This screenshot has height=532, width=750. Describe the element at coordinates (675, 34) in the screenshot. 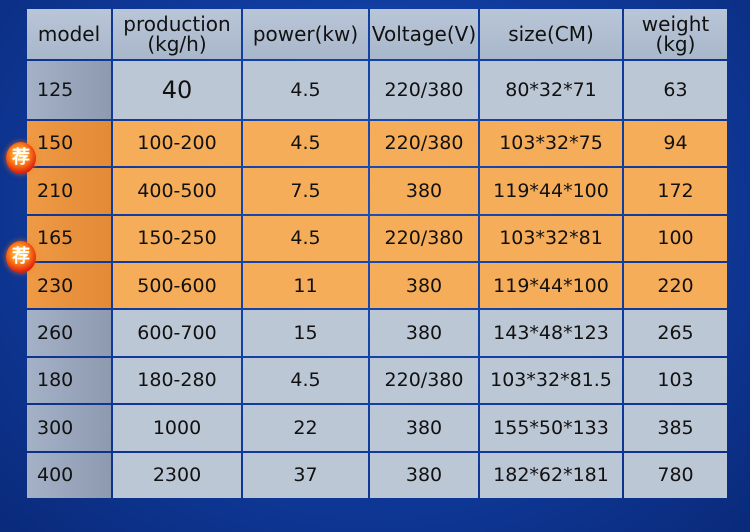

I see `header-weight: weight (kg)` at that location.